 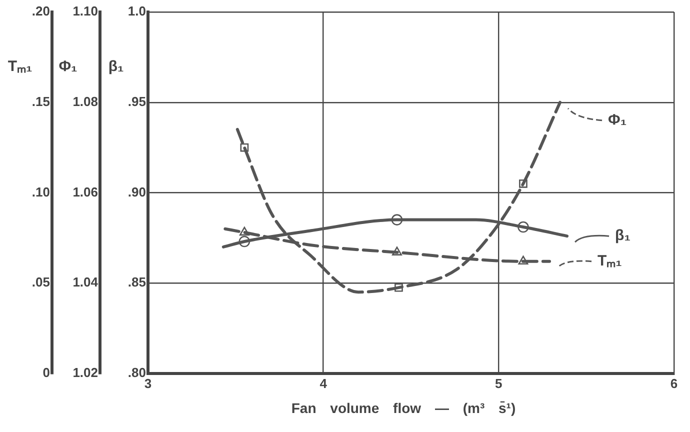 What do you see at coordinates (498, 383) in the screenshot?
I see `x-tick-label: 5` at bounding box center [498, 383].